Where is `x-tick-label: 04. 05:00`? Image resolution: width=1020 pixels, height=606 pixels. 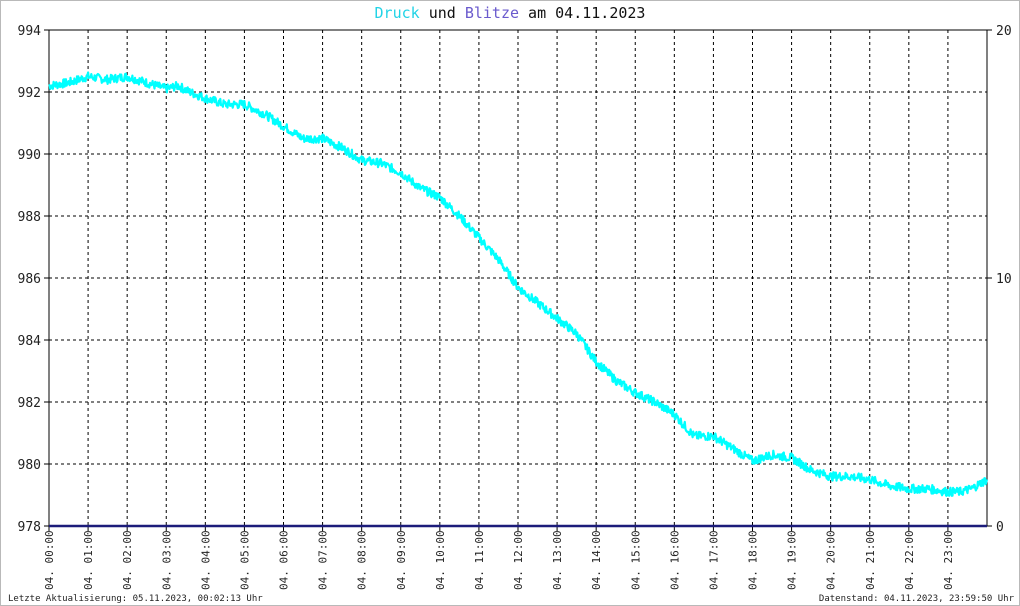
x-tick-label: 04. 05:00 is located at coordinates (244, 560).